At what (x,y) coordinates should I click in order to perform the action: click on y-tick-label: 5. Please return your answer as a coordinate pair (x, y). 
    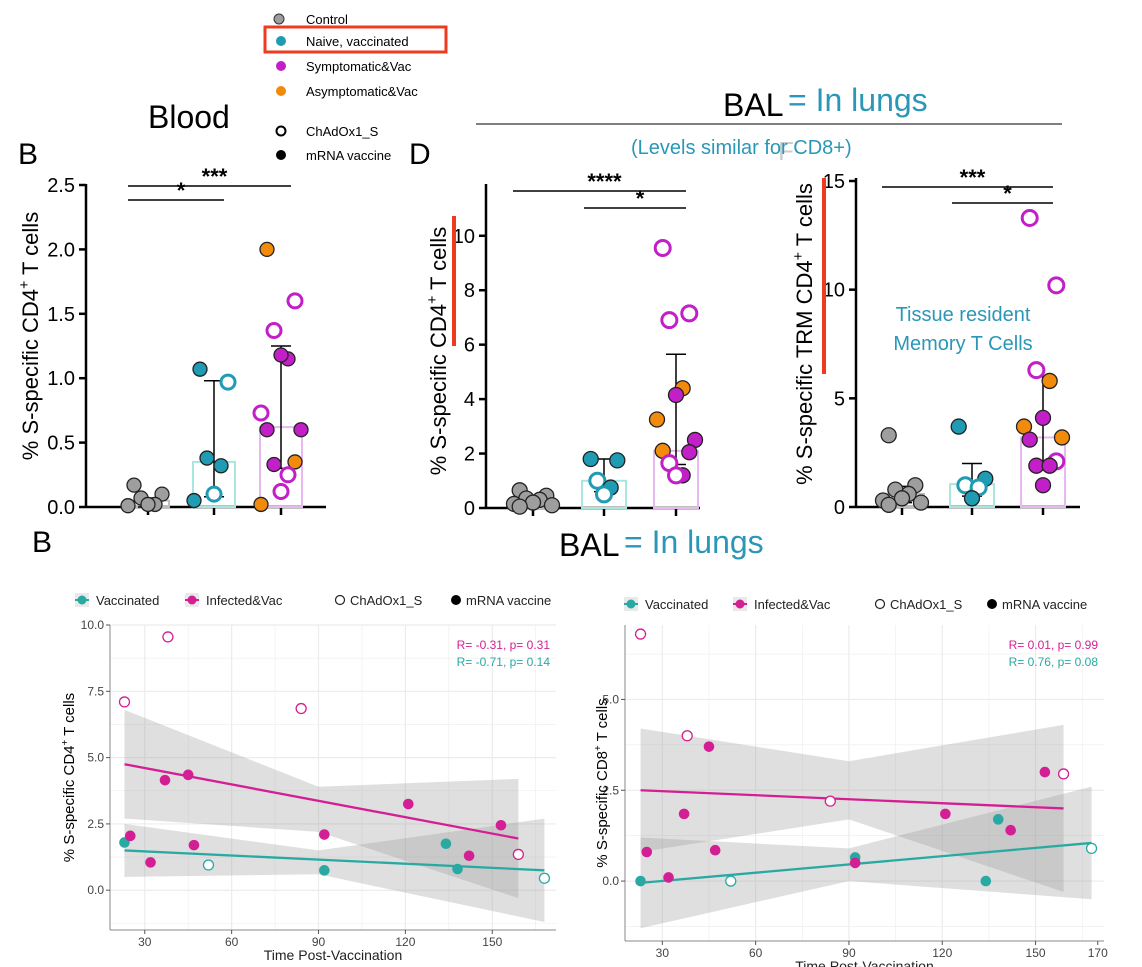
    Looking at the image, I should click on (839, 399).